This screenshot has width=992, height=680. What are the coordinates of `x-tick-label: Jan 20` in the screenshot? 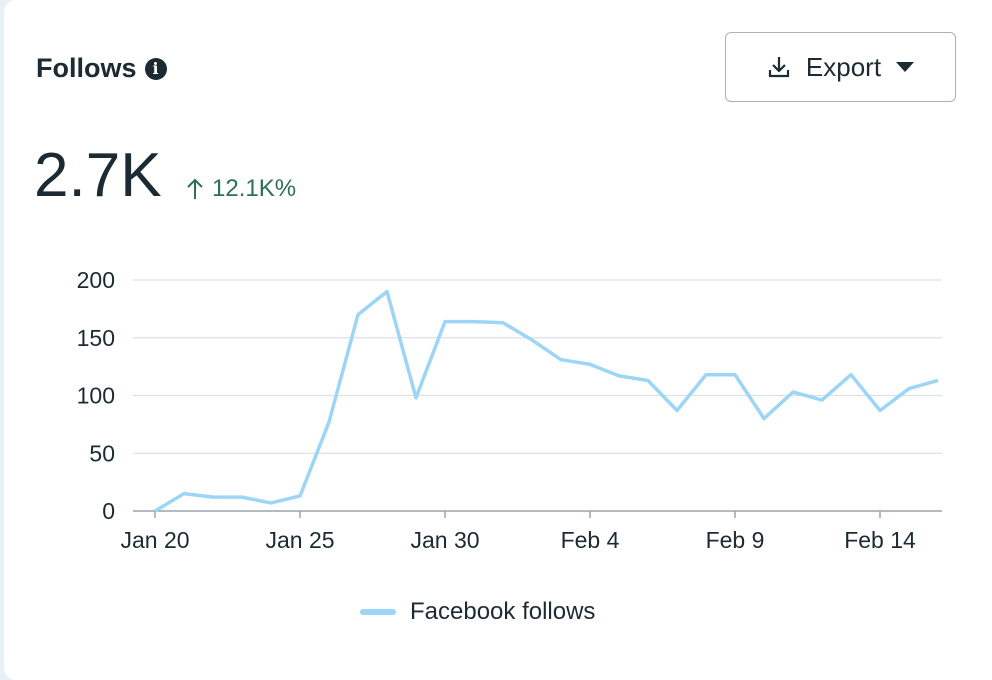 It's located at (154, 540).